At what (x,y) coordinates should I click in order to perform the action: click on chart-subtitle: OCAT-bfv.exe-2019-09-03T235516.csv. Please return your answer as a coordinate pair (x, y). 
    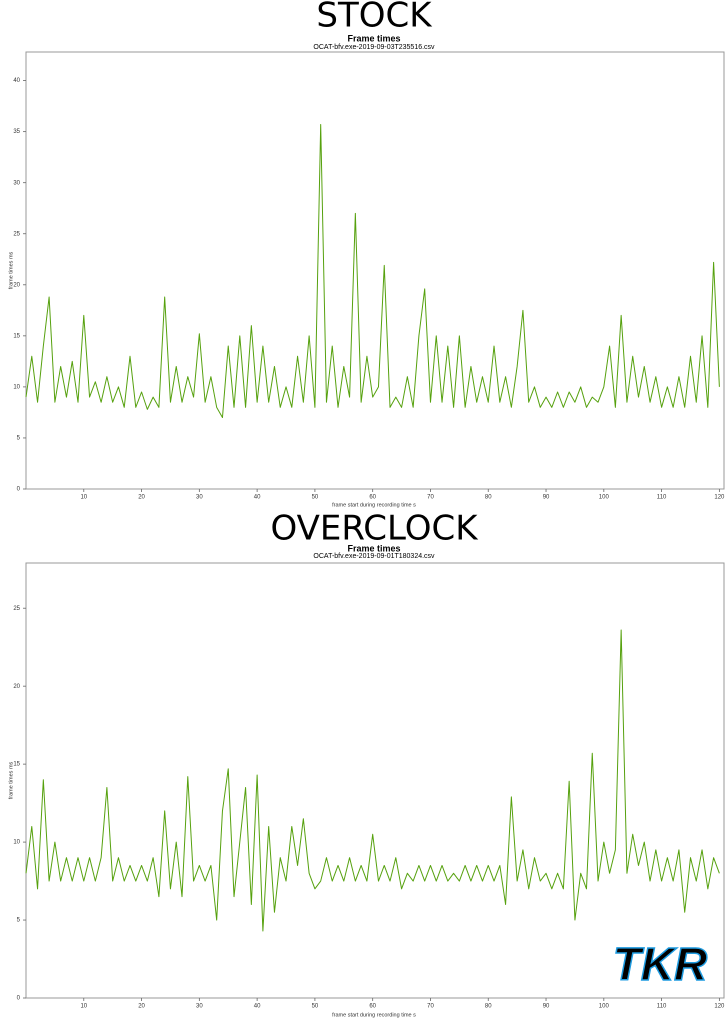
    Looking at the image, I should click on (374, 47).